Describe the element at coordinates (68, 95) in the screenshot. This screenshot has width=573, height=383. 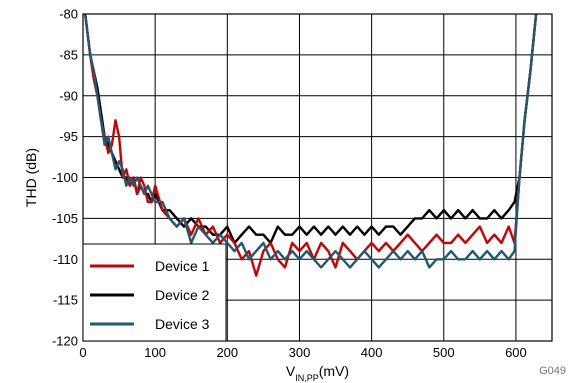
I see `y-tick-label: -90` at that location.